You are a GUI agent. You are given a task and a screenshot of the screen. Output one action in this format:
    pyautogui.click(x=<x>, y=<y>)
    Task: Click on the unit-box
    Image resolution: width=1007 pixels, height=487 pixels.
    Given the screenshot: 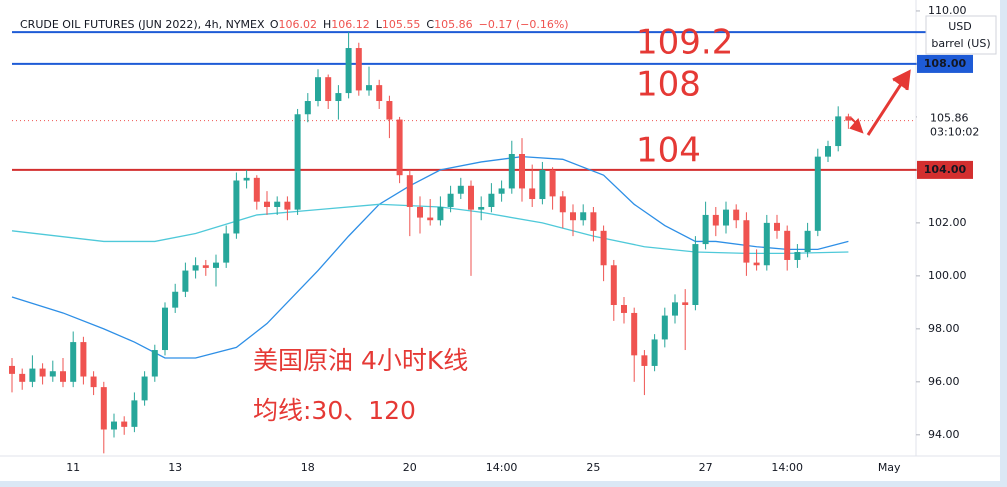 What is the action you would take?
    pyautogui.click(x=961, y=35)
    